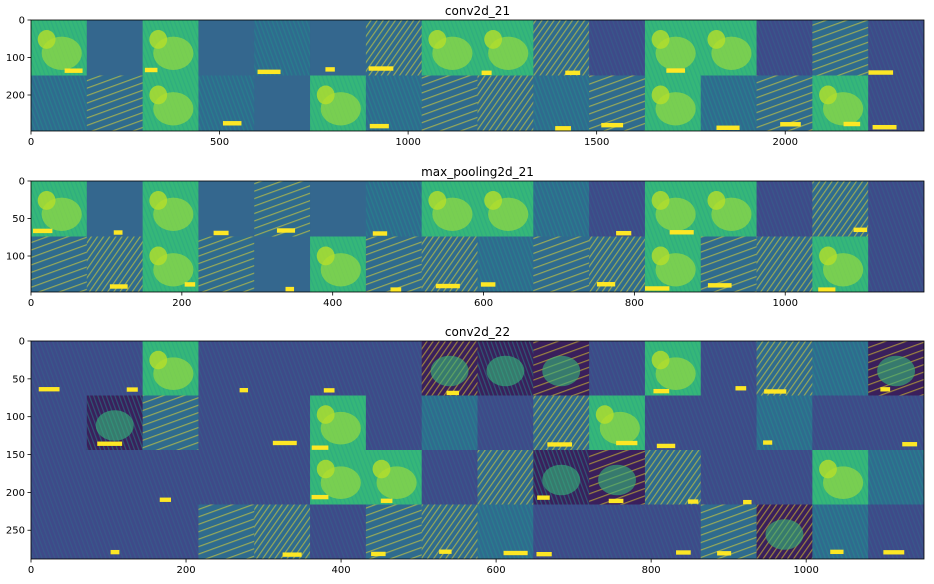 The height and width of the screenshot is (584, 934). I want to click on x-tick: 800, so click(634, 300).